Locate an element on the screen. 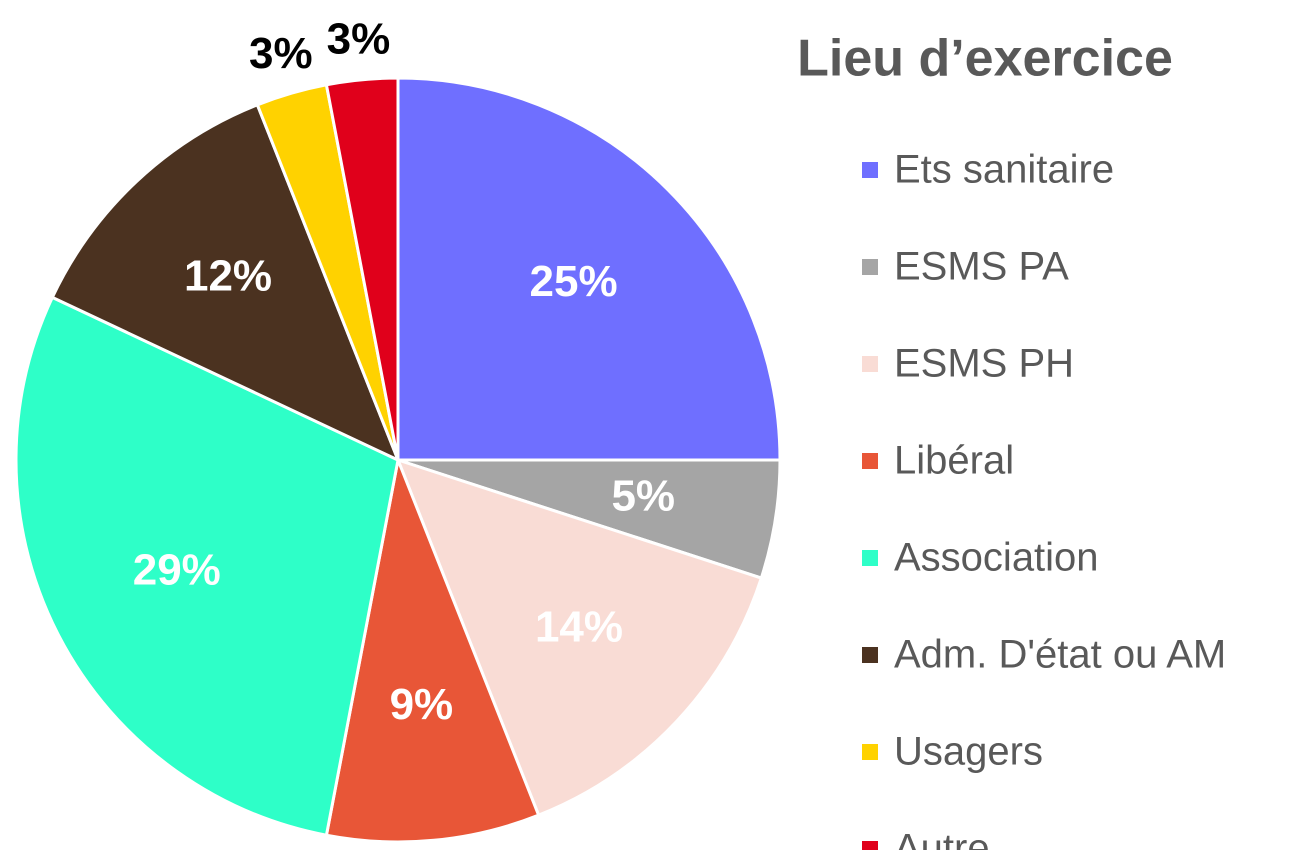 The width and height of the screenshot is (1301, 850). legend-label: Adm. D'état ou AM is located at coordinates (1060, 655).